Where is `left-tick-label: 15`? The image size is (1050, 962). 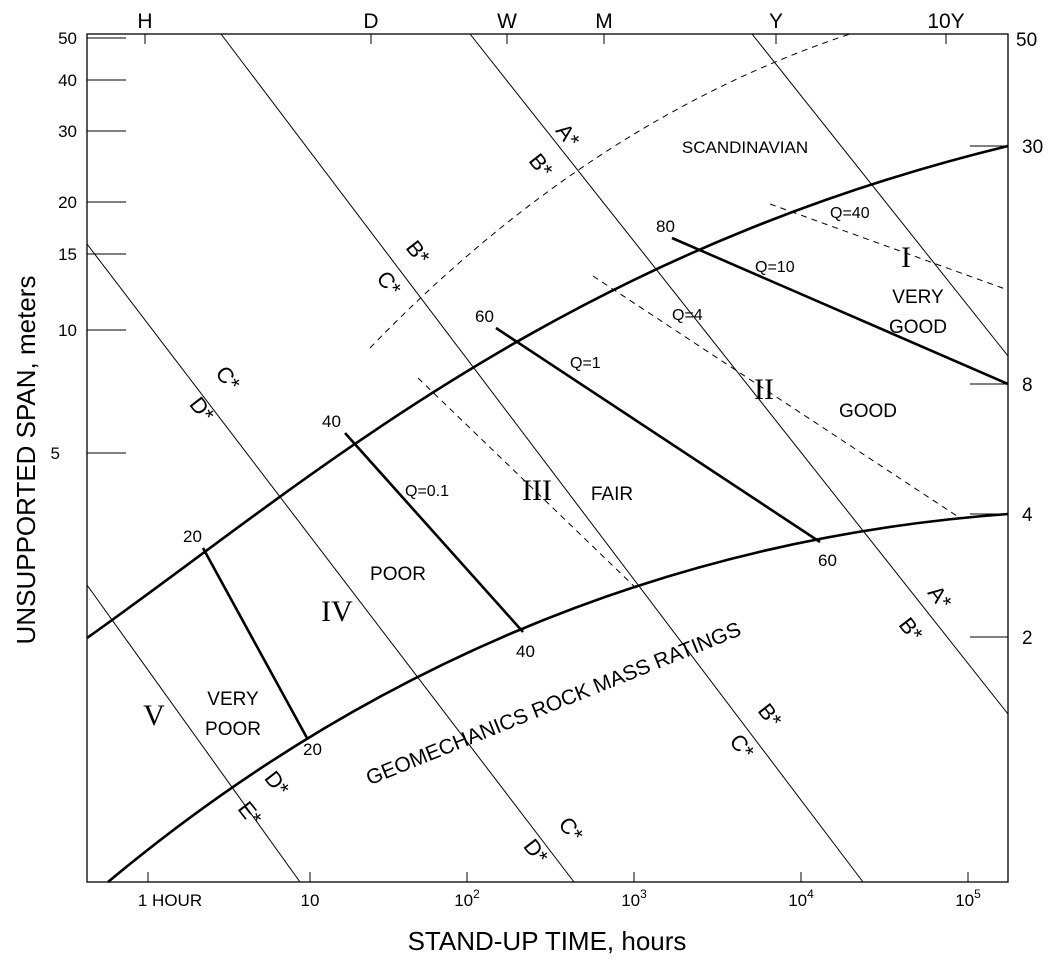
left-tick-label: 15 is located at coordinates (67, 254).